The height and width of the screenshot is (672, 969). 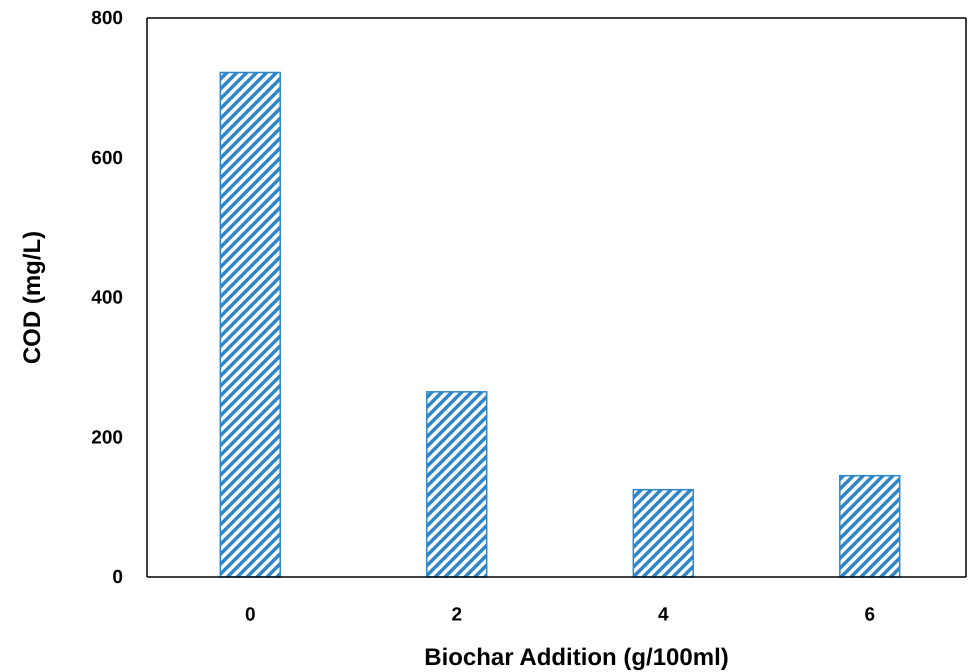 I want to click on x-tick-label: 6, so click(x=870, y=615).